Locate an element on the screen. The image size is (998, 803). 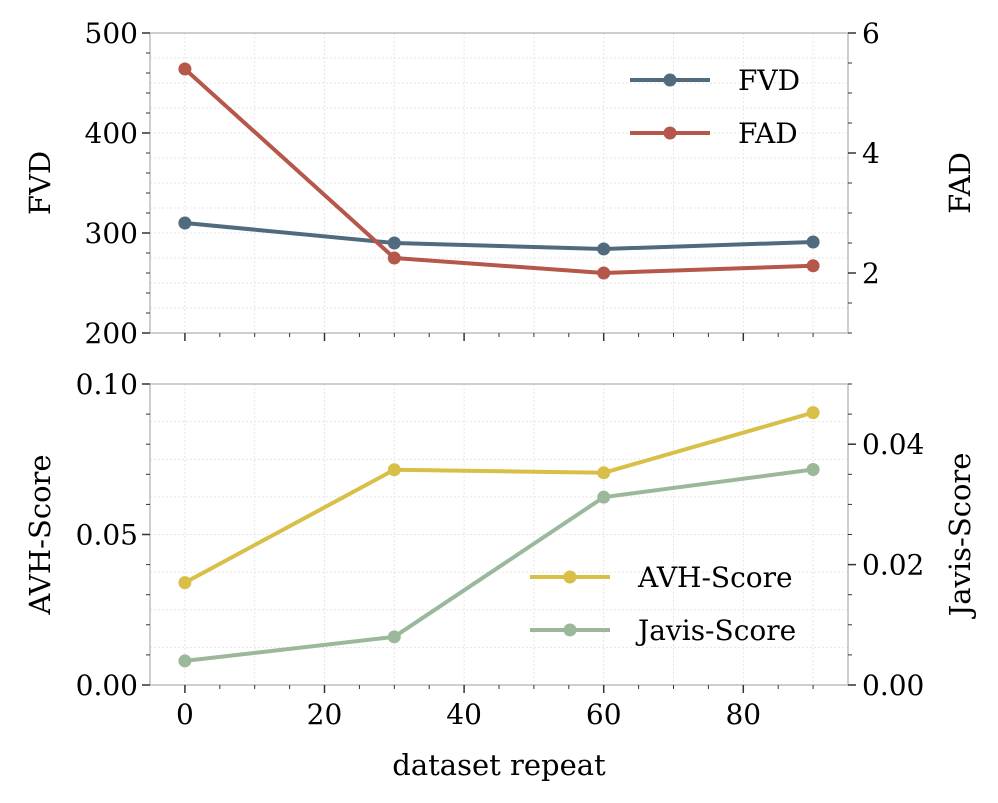
left-y-tick-label: 0.00 is located at coordinates (107, 685).